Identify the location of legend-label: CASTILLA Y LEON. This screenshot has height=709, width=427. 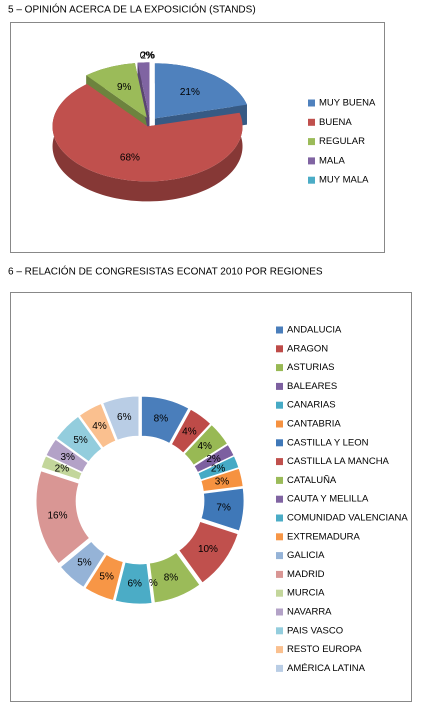
(328, 442).